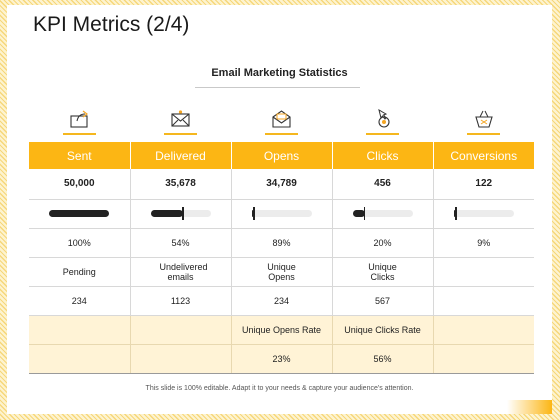  I want to click on value-cell: 456, so click(382, 184).